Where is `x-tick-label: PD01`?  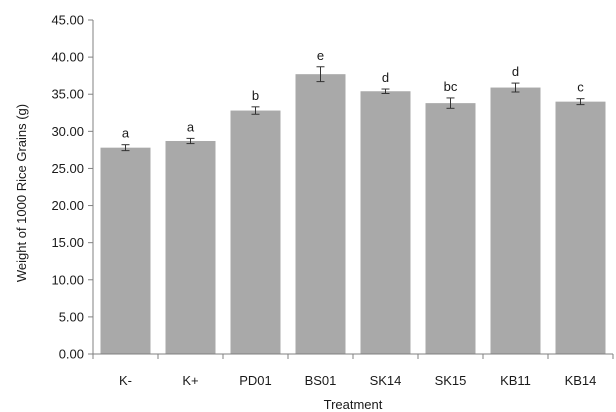 x-tick-label: PD01 is located at coordinates (255, 380).